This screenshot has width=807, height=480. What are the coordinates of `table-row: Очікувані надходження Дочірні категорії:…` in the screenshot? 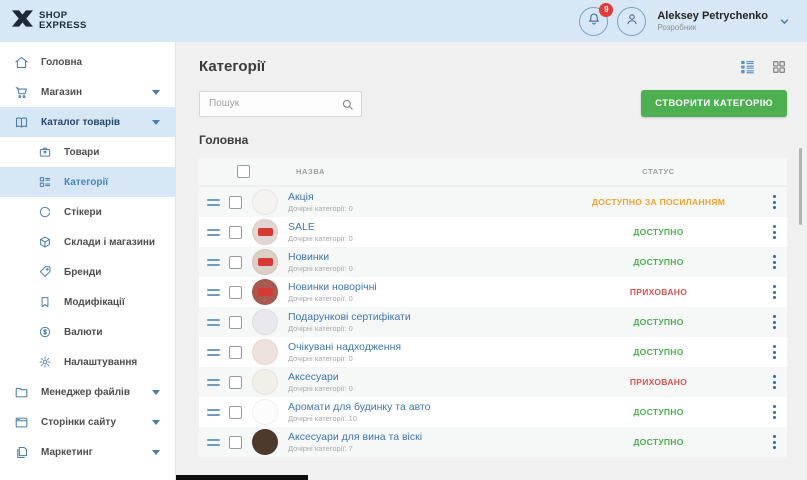 It's located at (493, 352).